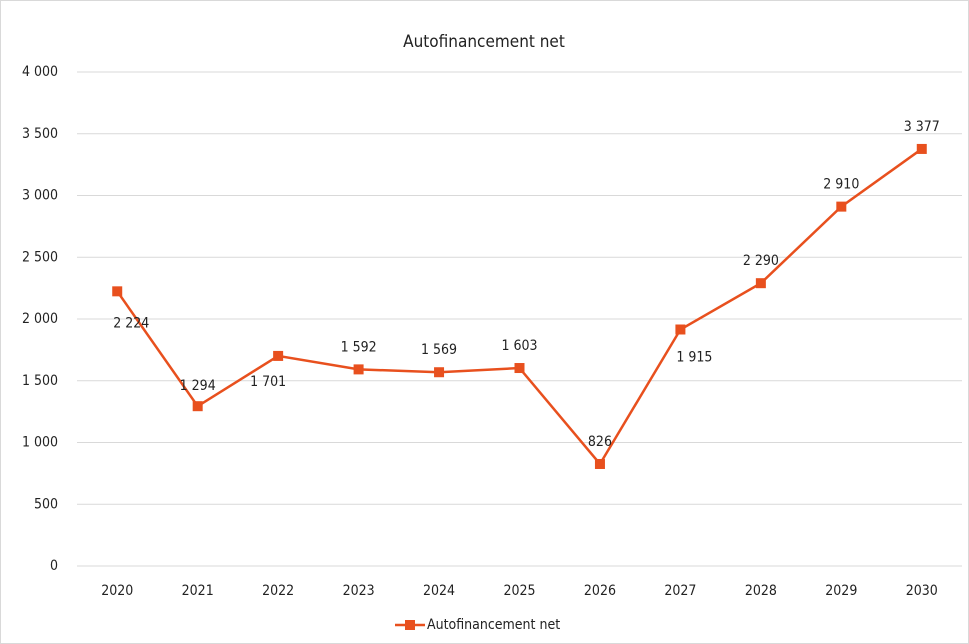 The height and width of the screenshot is (644, 969). What do you see at coordinates (40, 257) in the screenshot?
I see `y-tick-label: 2 500` at bounding box center [40, 257].